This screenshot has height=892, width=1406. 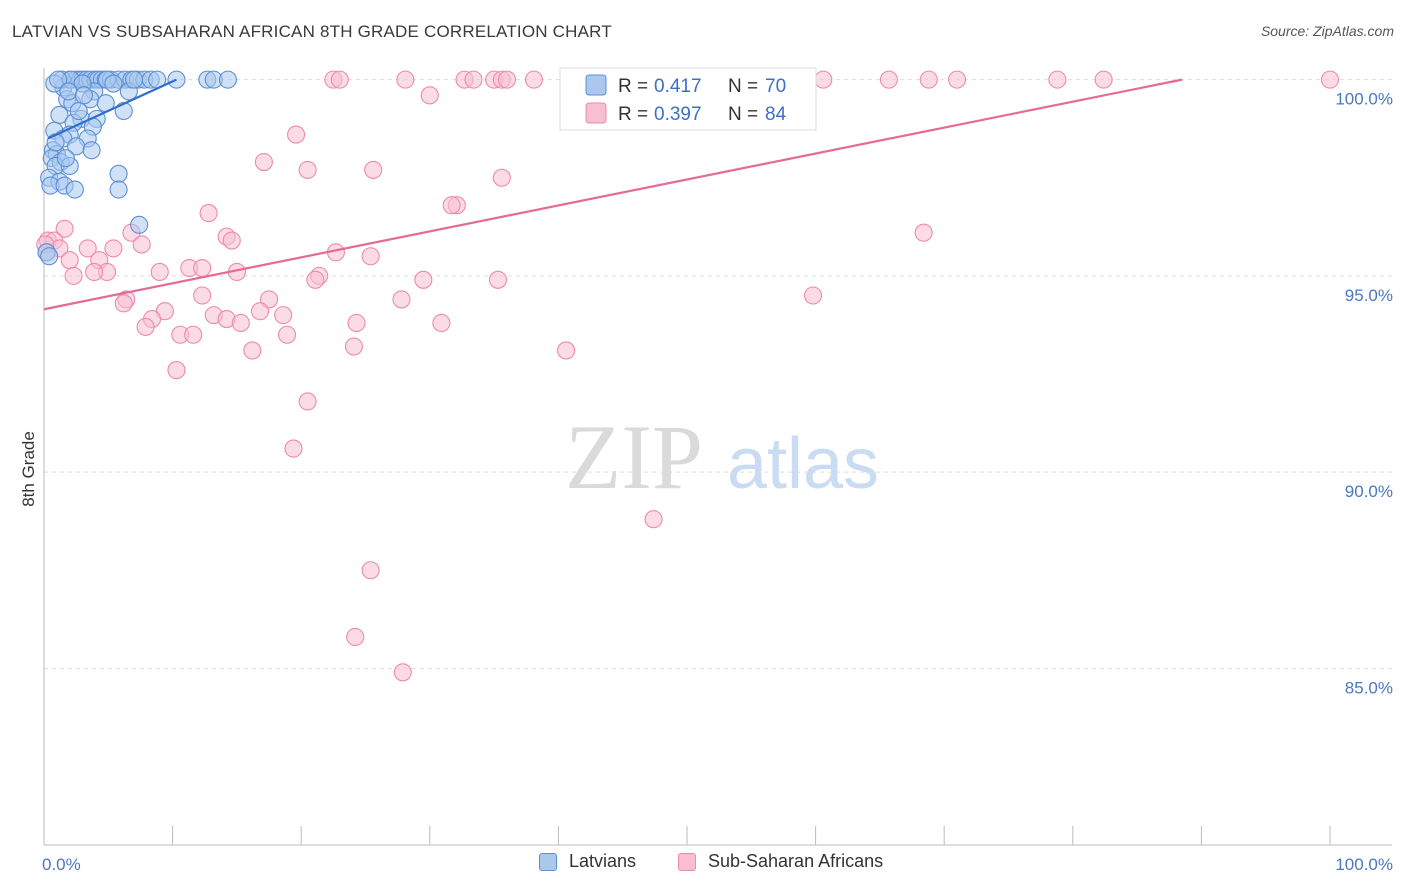 What do you see at coordinates (1327, 31) in the screenshot?
I see `source-label: Source: ZipAtlas.com` at bounding box center [1327, 31].